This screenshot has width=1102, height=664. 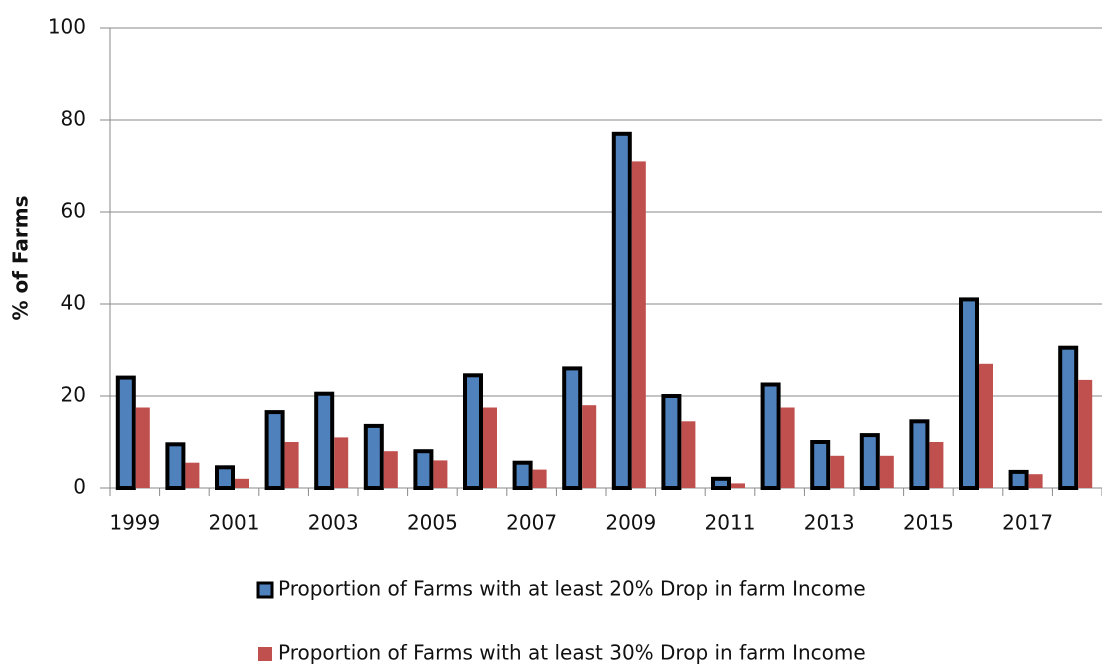 I want to click on x-tick-label: 2013, so click(x=829, y=523).